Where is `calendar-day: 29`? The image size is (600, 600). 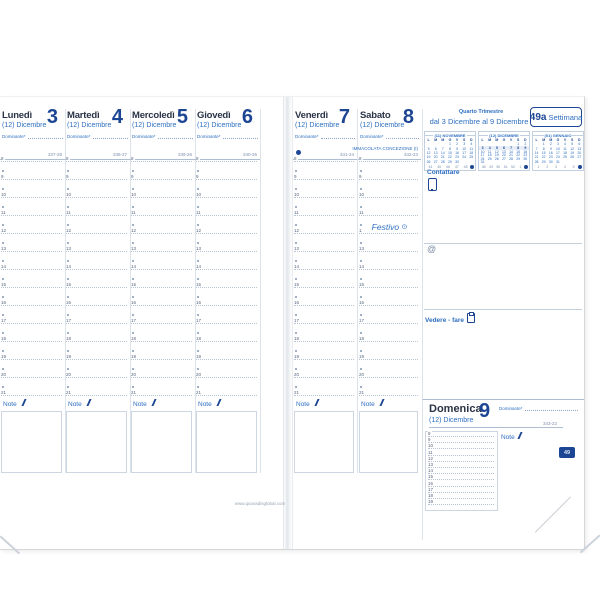
calendar-day: 29 is located at coordinates (518, 158).